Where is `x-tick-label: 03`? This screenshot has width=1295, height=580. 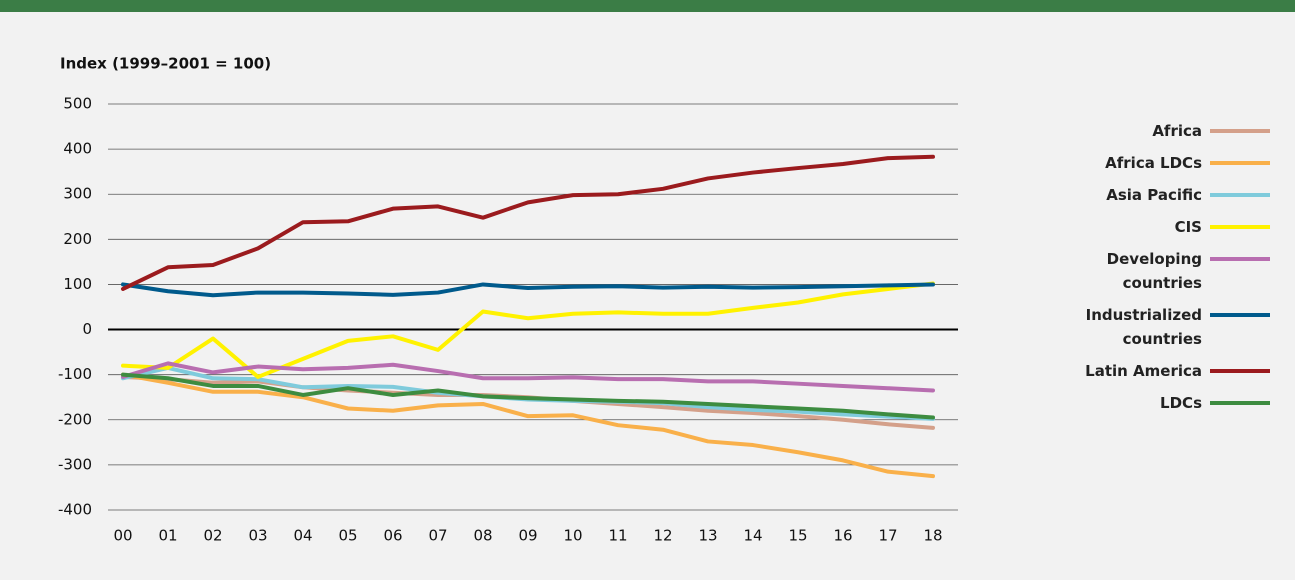 x-tick-label: 03 is located at coordinates (257, 536).